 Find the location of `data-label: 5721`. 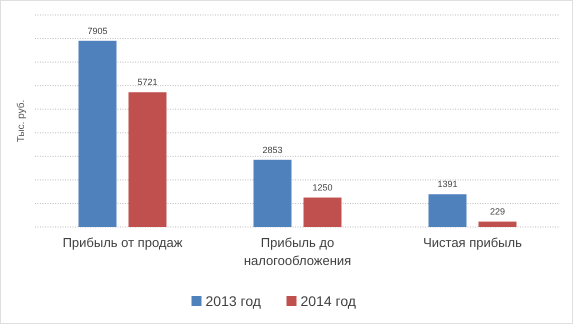

data-label: 5721 is located at coordinates (147, 82).